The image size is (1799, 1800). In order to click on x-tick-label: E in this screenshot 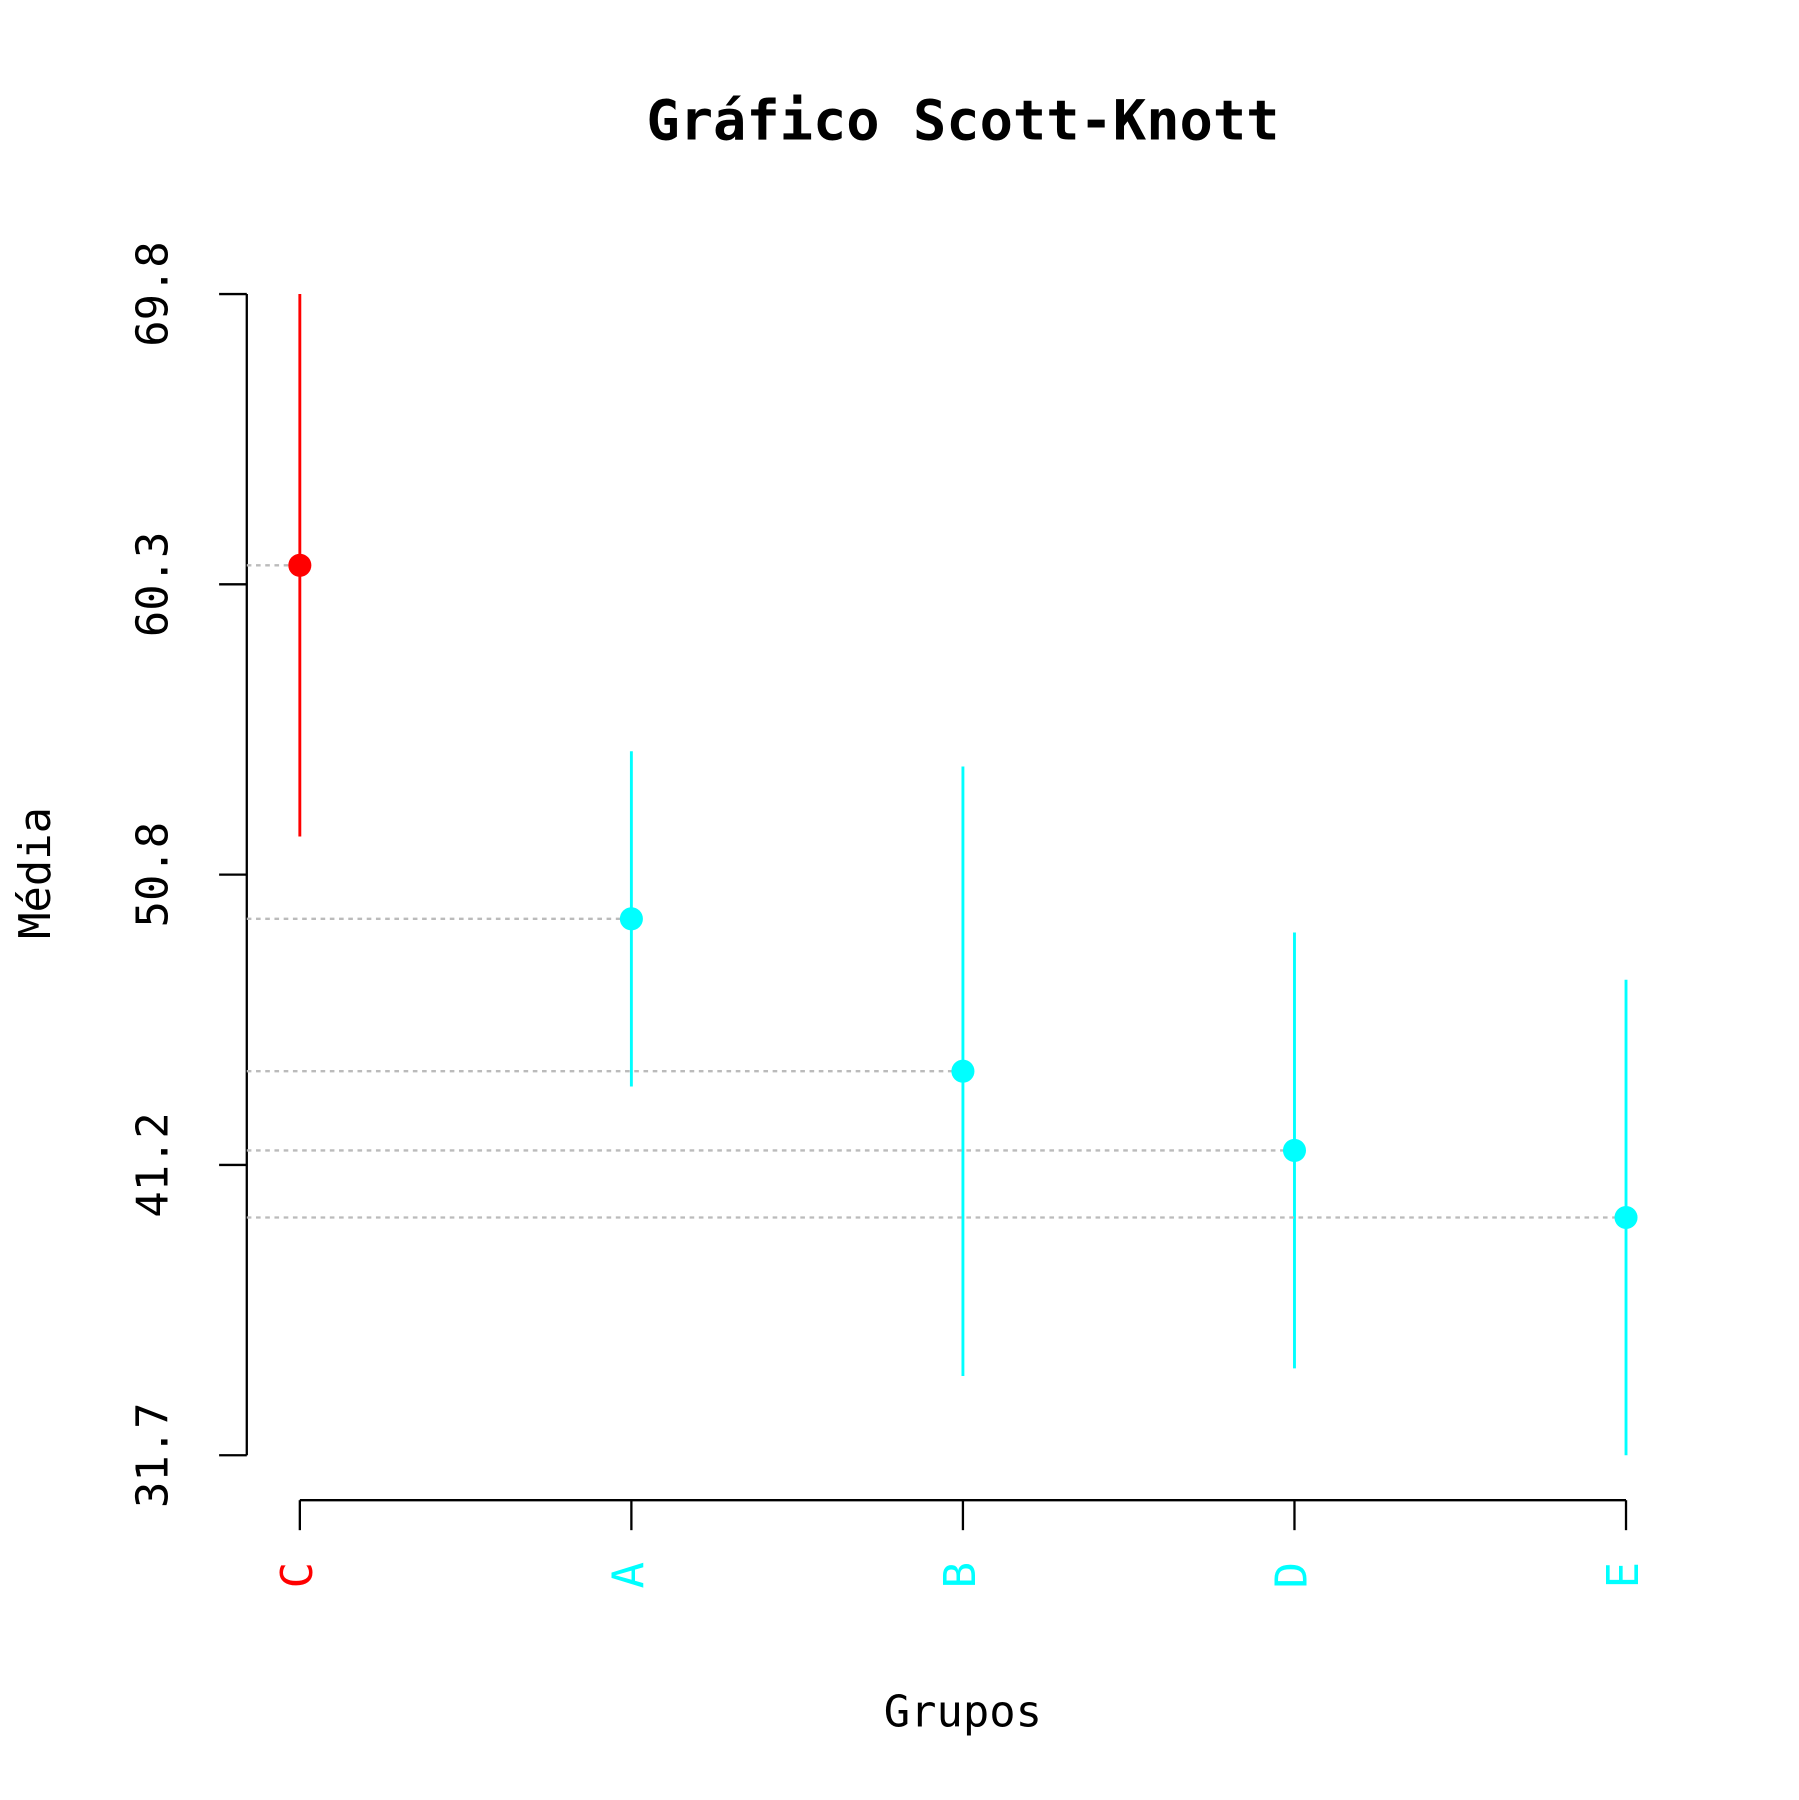, I will do `click(1623, 1575)`.